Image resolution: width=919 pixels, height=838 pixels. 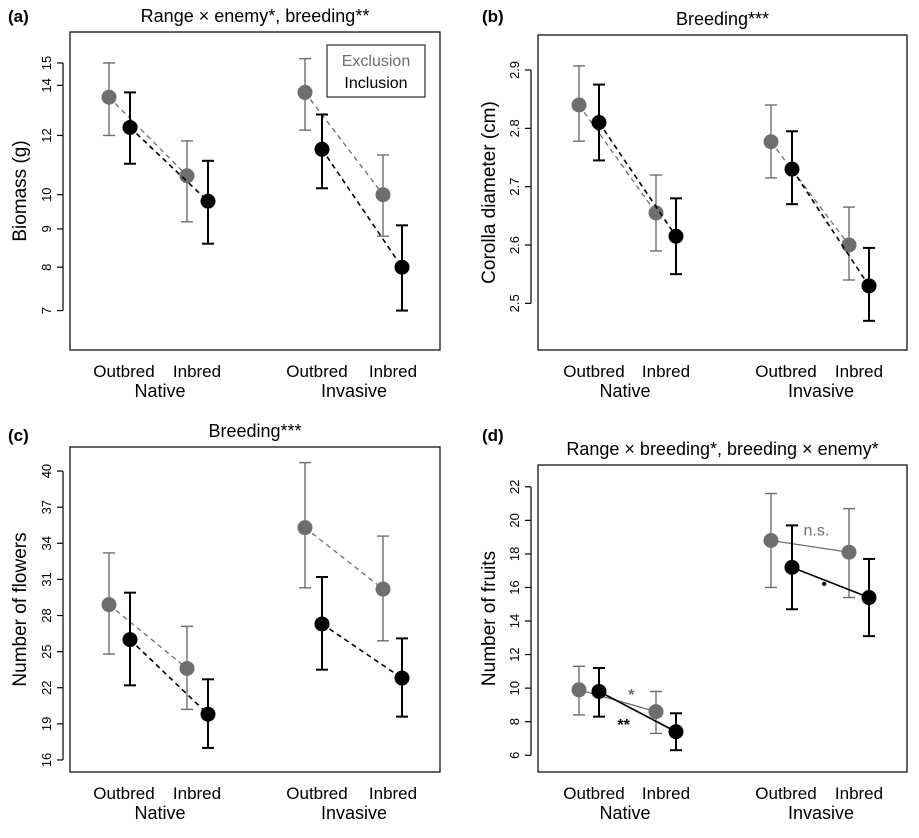 What do you see at coordinates (514, 128) in the screenshot?
I see `y-tick-label: 2.8` at bounding box center [514, 128].